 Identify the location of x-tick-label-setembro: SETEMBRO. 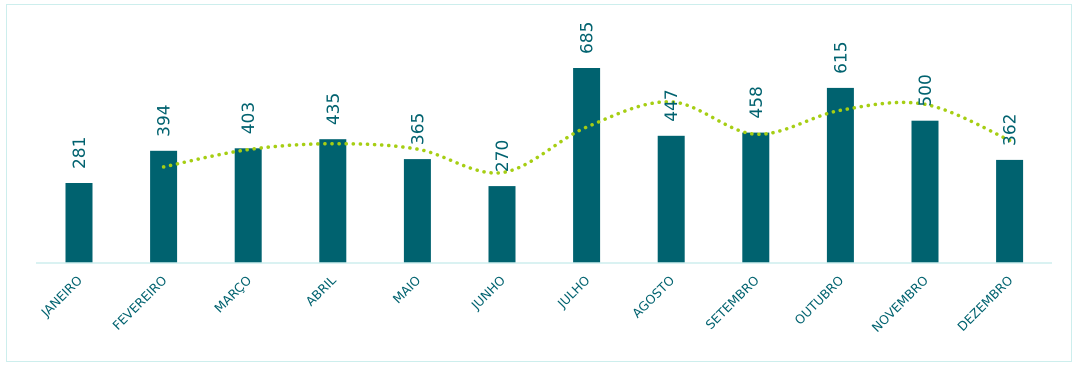
(732, 302).